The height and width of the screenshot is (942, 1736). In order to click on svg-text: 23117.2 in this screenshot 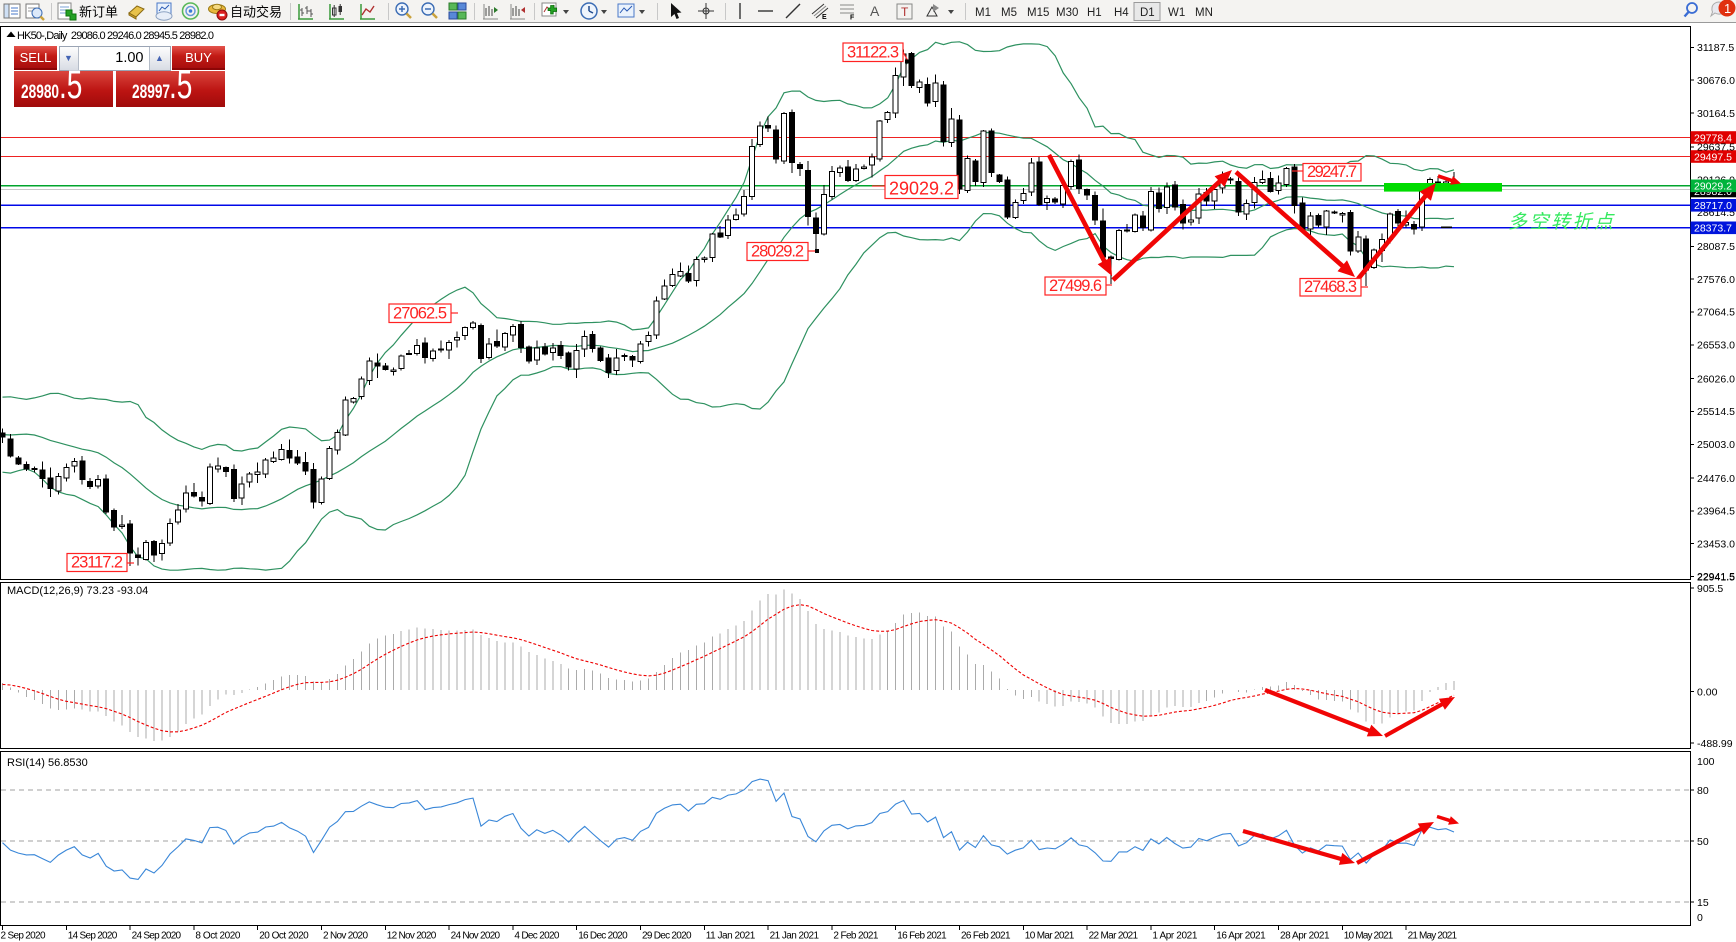, I will do `click(97, 563)`.